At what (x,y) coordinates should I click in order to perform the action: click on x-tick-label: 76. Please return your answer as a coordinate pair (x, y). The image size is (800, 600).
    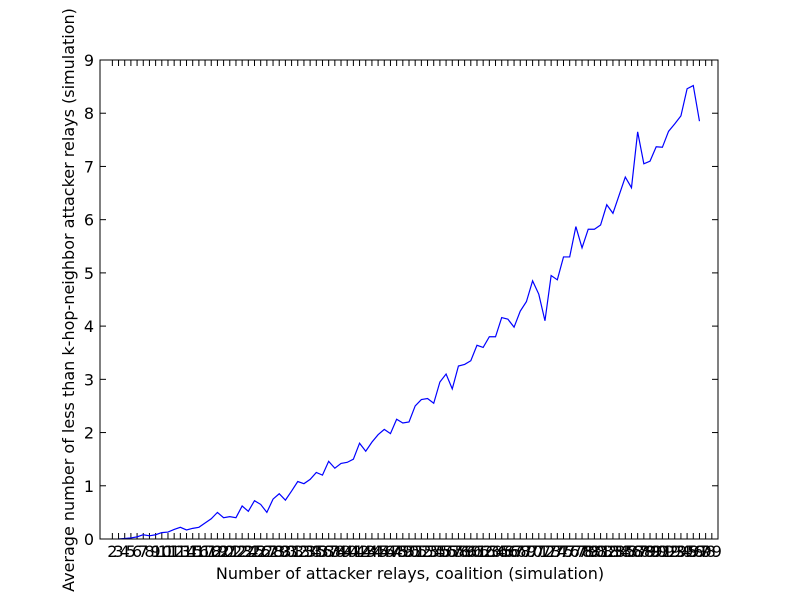
    Looking at the image, I should click on (570, 551).